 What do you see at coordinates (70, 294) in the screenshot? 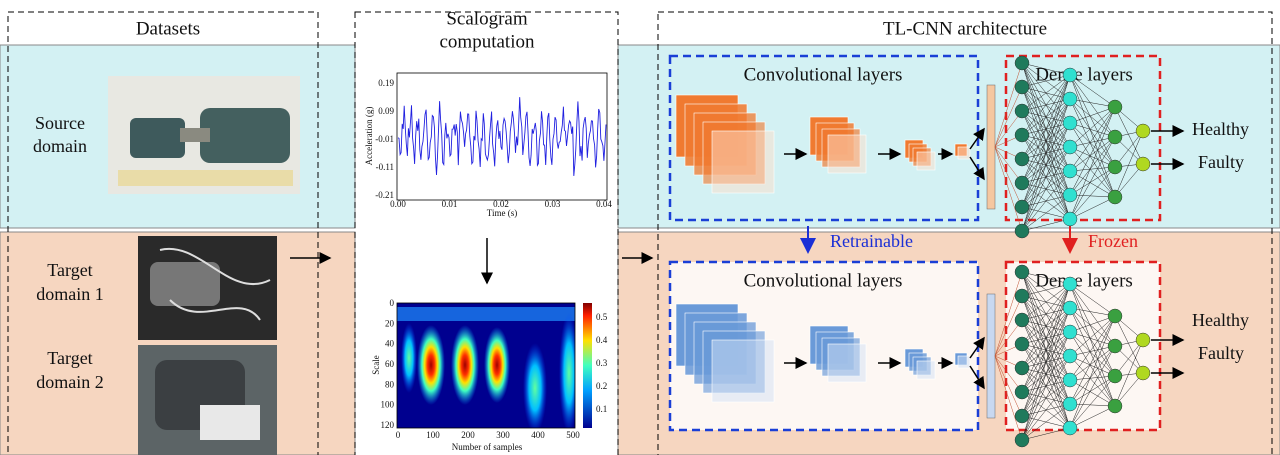
I see `row-label: domain 1` at bounding box center [70, 294].